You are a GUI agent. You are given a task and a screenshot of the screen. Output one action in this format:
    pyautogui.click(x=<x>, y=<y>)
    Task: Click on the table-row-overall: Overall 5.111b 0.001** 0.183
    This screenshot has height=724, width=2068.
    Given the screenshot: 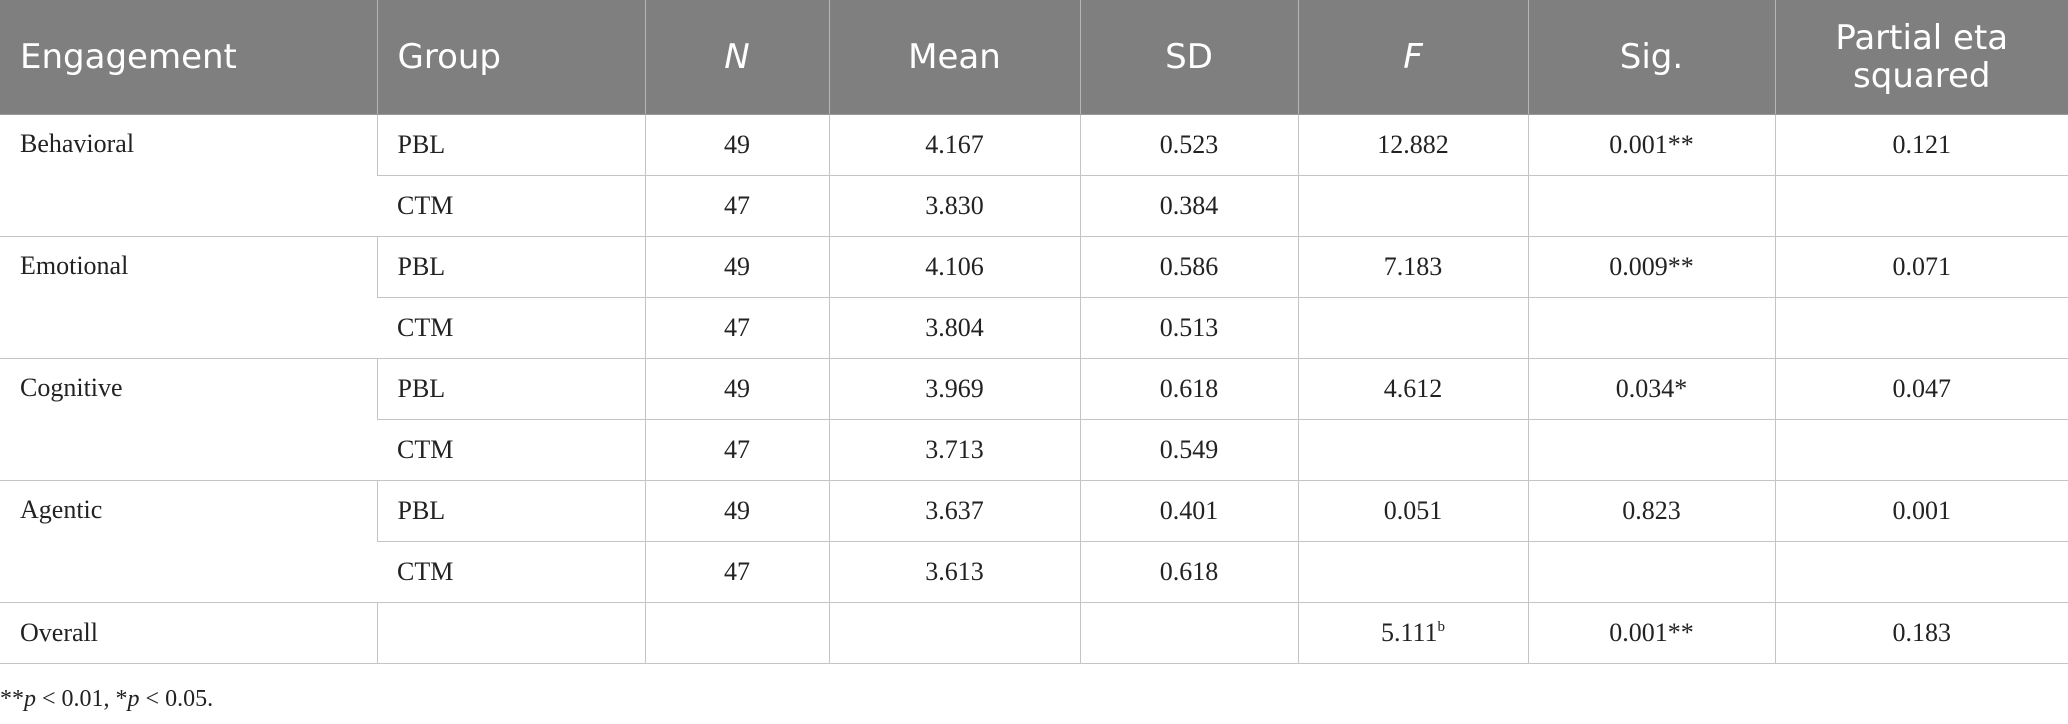 What is the action you would take?
    pyautogui.click(x=1034, y=633)
    